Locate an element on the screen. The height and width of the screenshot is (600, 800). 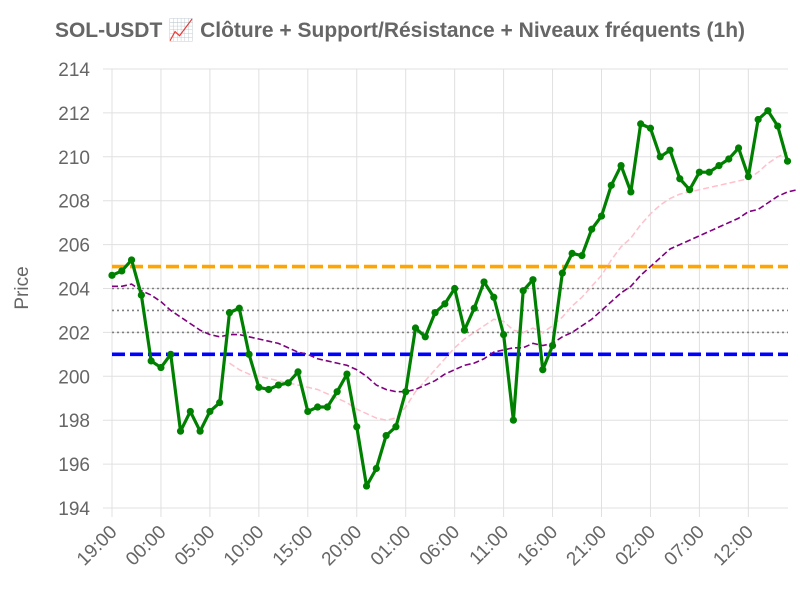
y-tick-label: 196 is located at coordinates (74, 465).